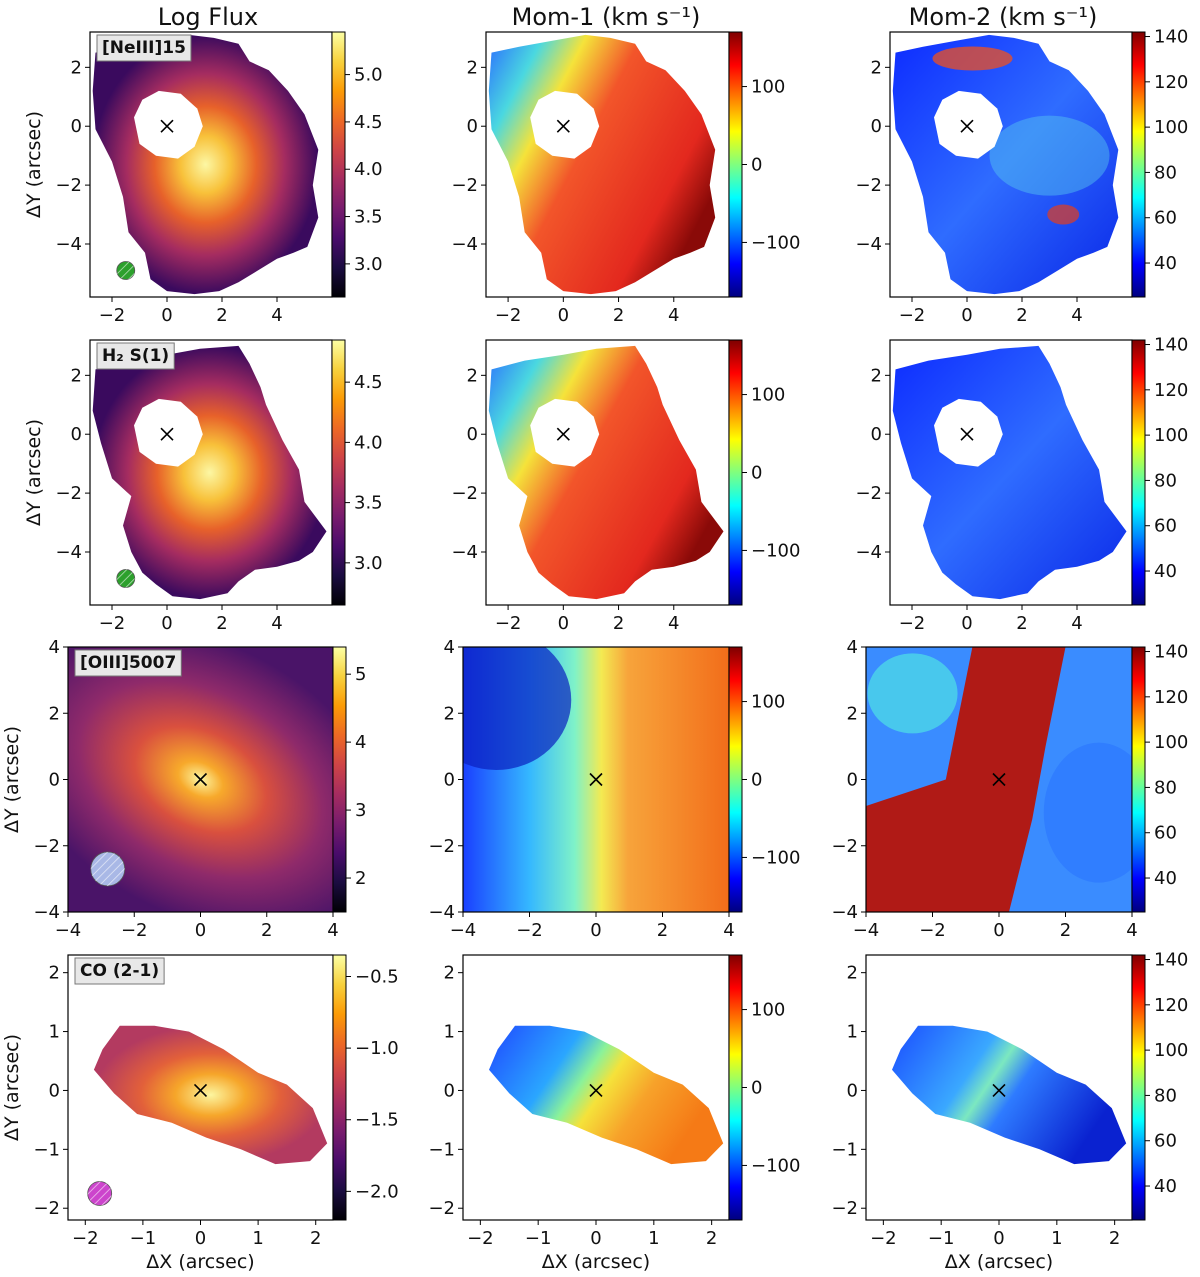  Describe the element at coordinates (368, 442) in the screenshot. I see `colorbar-tick-label: 4.0` at that location.